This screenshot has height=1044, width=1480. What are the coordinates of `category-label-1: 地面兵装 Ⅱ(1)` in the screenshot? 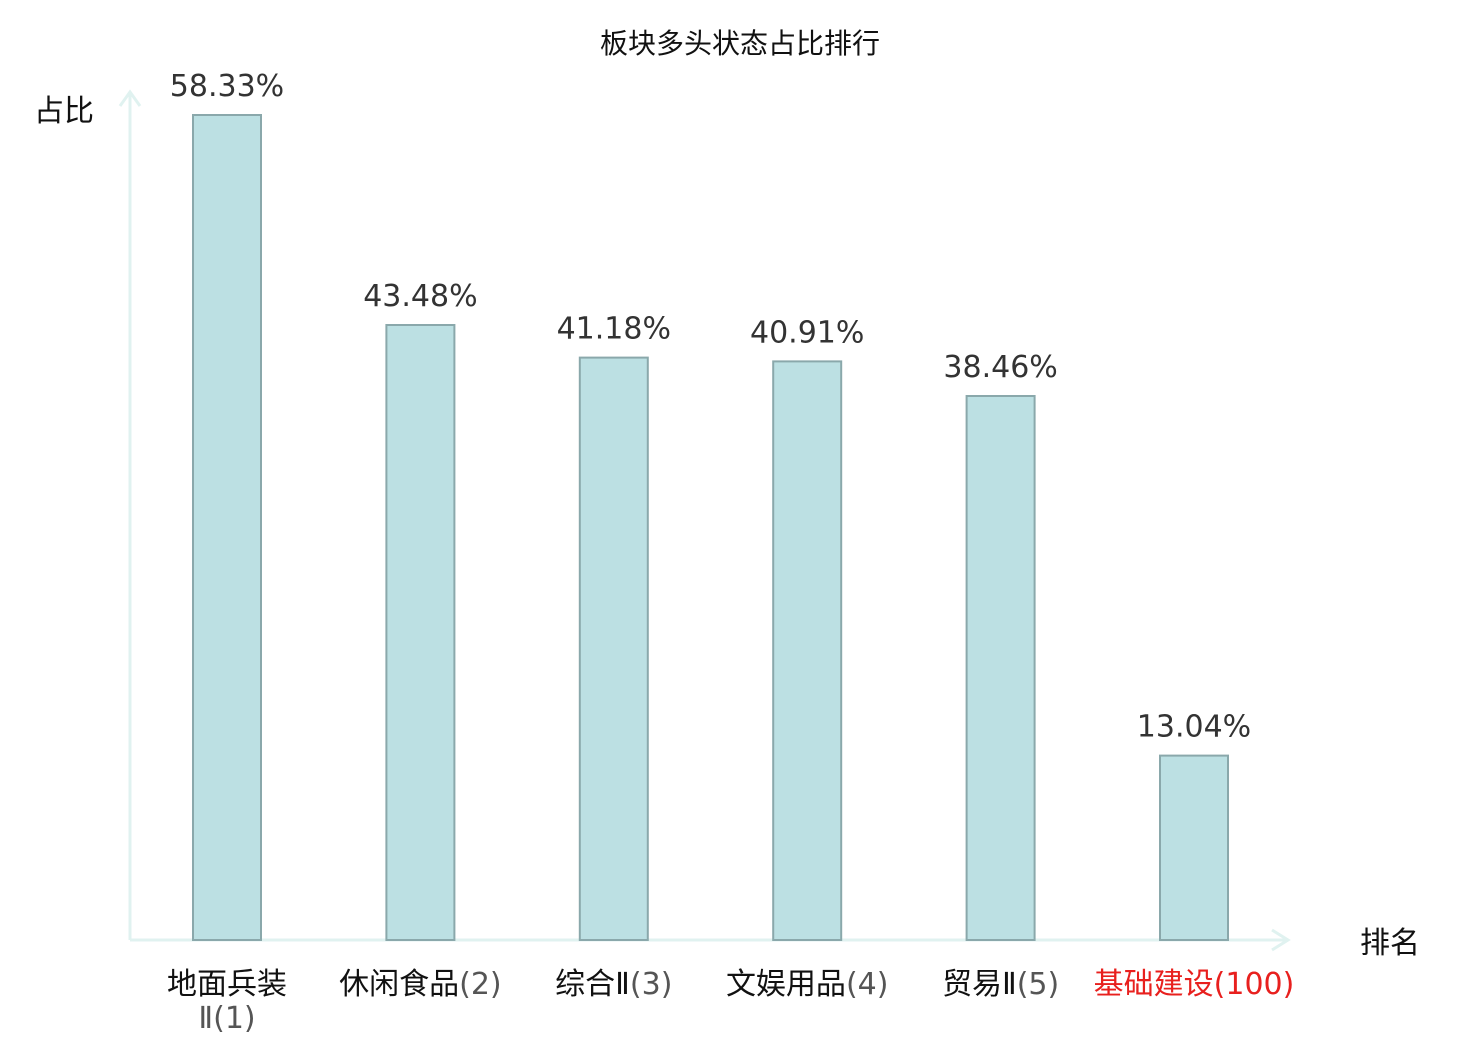 It's located at (227, 1001).